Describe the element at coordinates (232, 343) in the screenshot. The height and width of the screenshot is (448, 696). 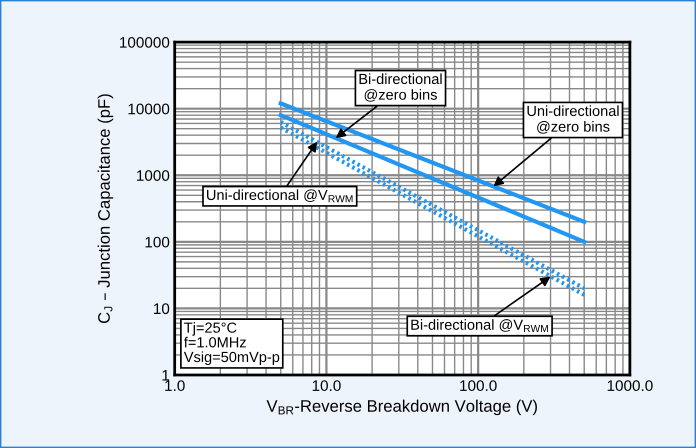
I see `annotation: Tj=25°C f=1.0MHz Vsig=50mVp-p` at that location.